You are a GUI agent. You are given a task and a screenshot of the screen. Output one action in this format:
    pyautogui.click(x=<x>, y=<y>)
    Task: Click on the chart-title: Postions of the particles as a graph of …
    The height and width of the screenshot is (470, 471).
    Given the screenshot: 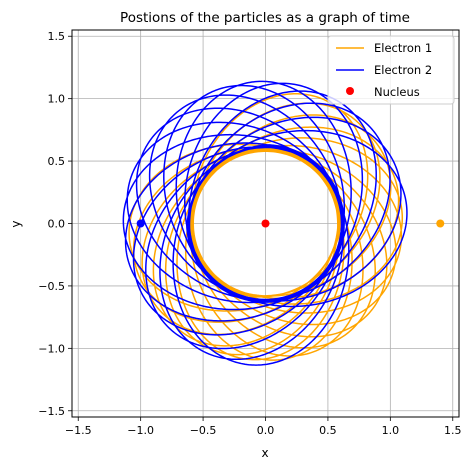 What is the action you would take?
    pyautogui.click(x=265, y=18)
    